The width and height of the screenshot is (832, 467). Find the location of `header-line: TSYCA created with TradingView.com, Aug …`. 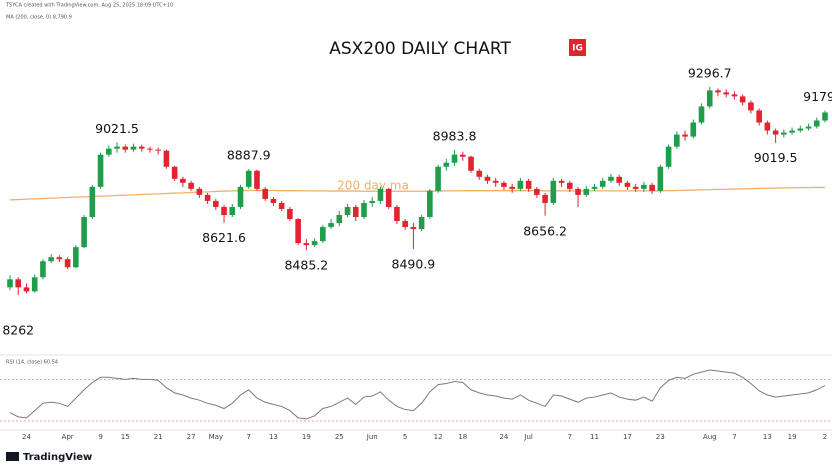

header-line: TSYCA created with TradingView.com, Aug … is located at coordinates (89, 6).